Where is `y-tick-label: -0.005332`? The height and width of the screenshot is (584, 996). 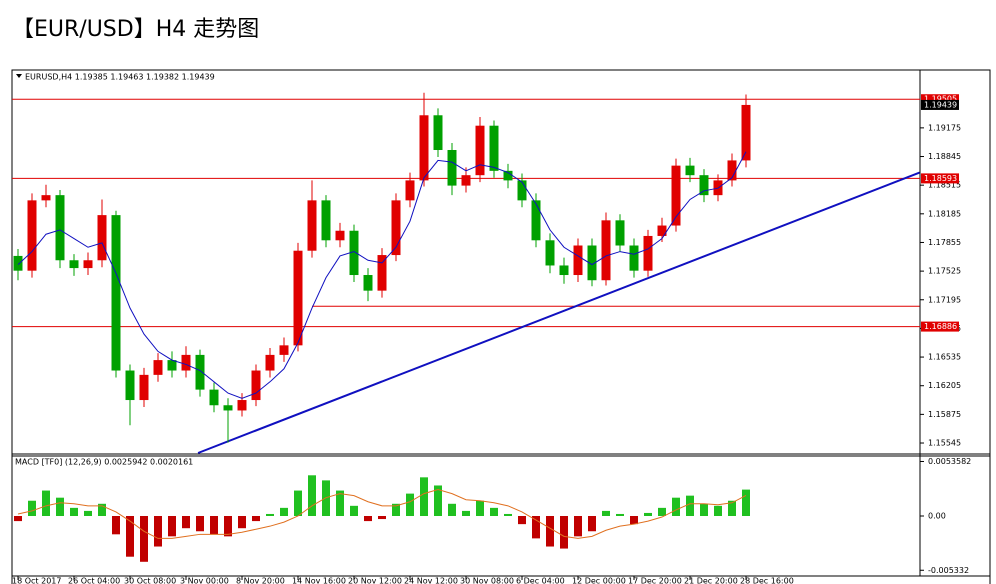 y-tick-label: -0.005332 is located at coordinates (948, 570).